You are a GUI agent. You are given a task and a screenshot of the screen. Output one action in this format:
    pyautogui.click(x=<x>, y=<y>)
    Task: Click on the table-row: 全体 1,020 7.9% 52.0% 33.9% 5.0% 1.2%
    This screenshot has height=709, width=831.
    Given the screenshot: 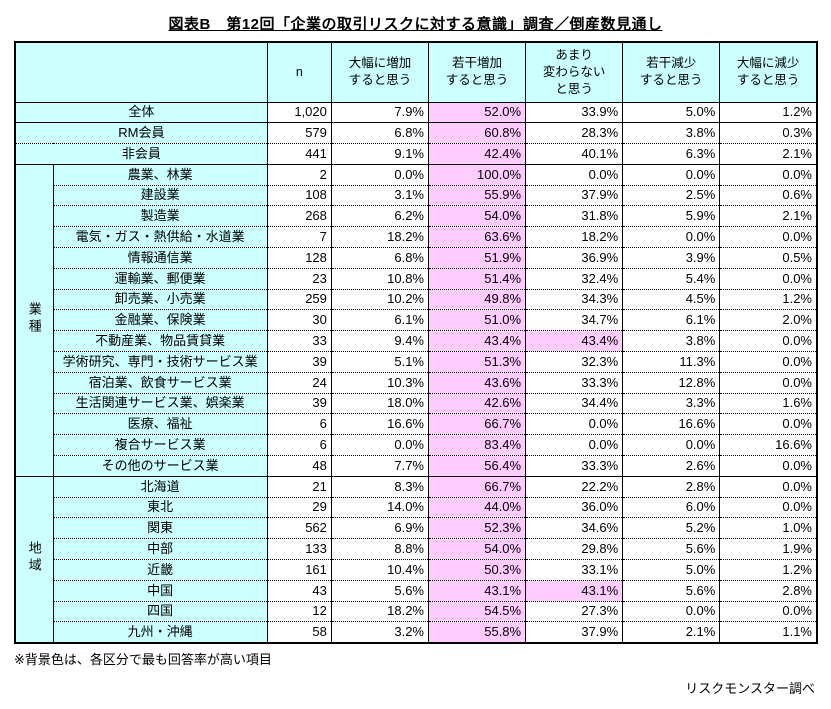 What is the action you would take?
    pyautogui.click(x=415, y=112)
    